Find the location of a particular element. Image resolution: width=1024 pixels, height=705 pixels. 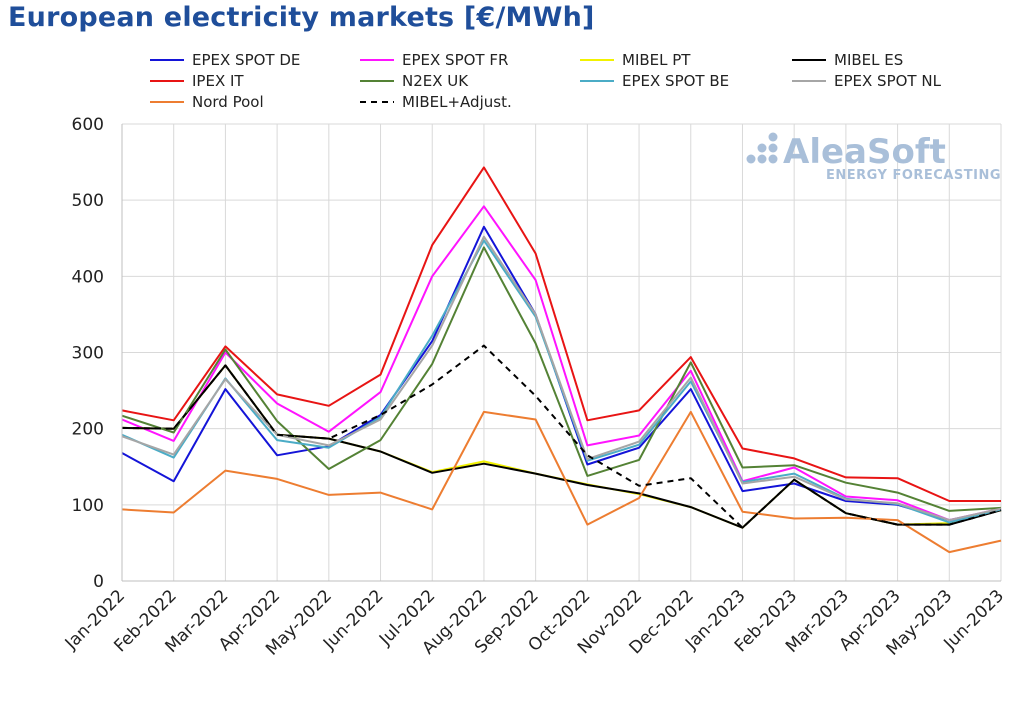

aleasoft-logo: AleaSoft ENERGY FORECASTING is located at coordinates (873, 157).